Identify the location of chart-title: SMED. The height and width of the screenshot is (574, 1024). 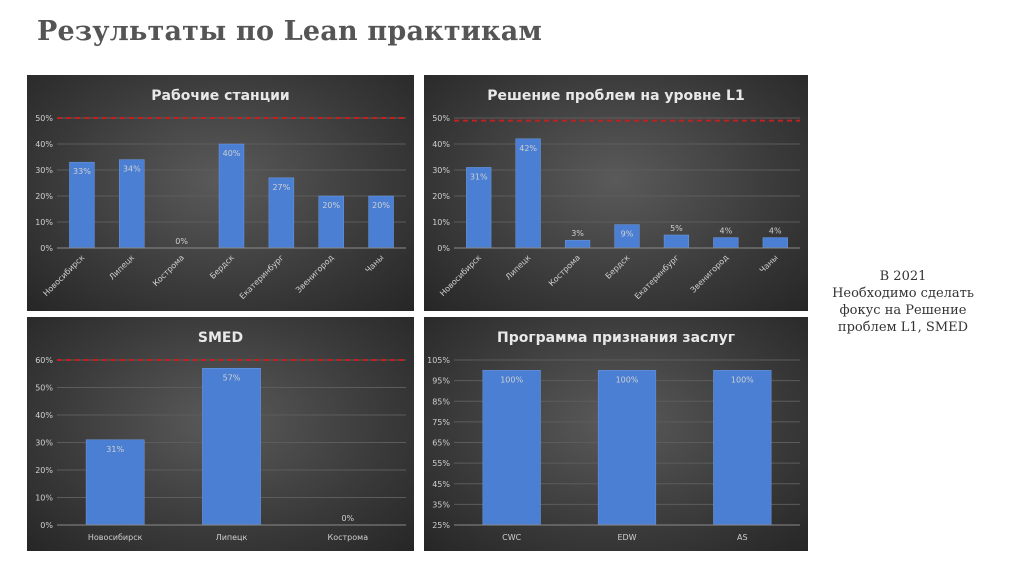
(220, 338).